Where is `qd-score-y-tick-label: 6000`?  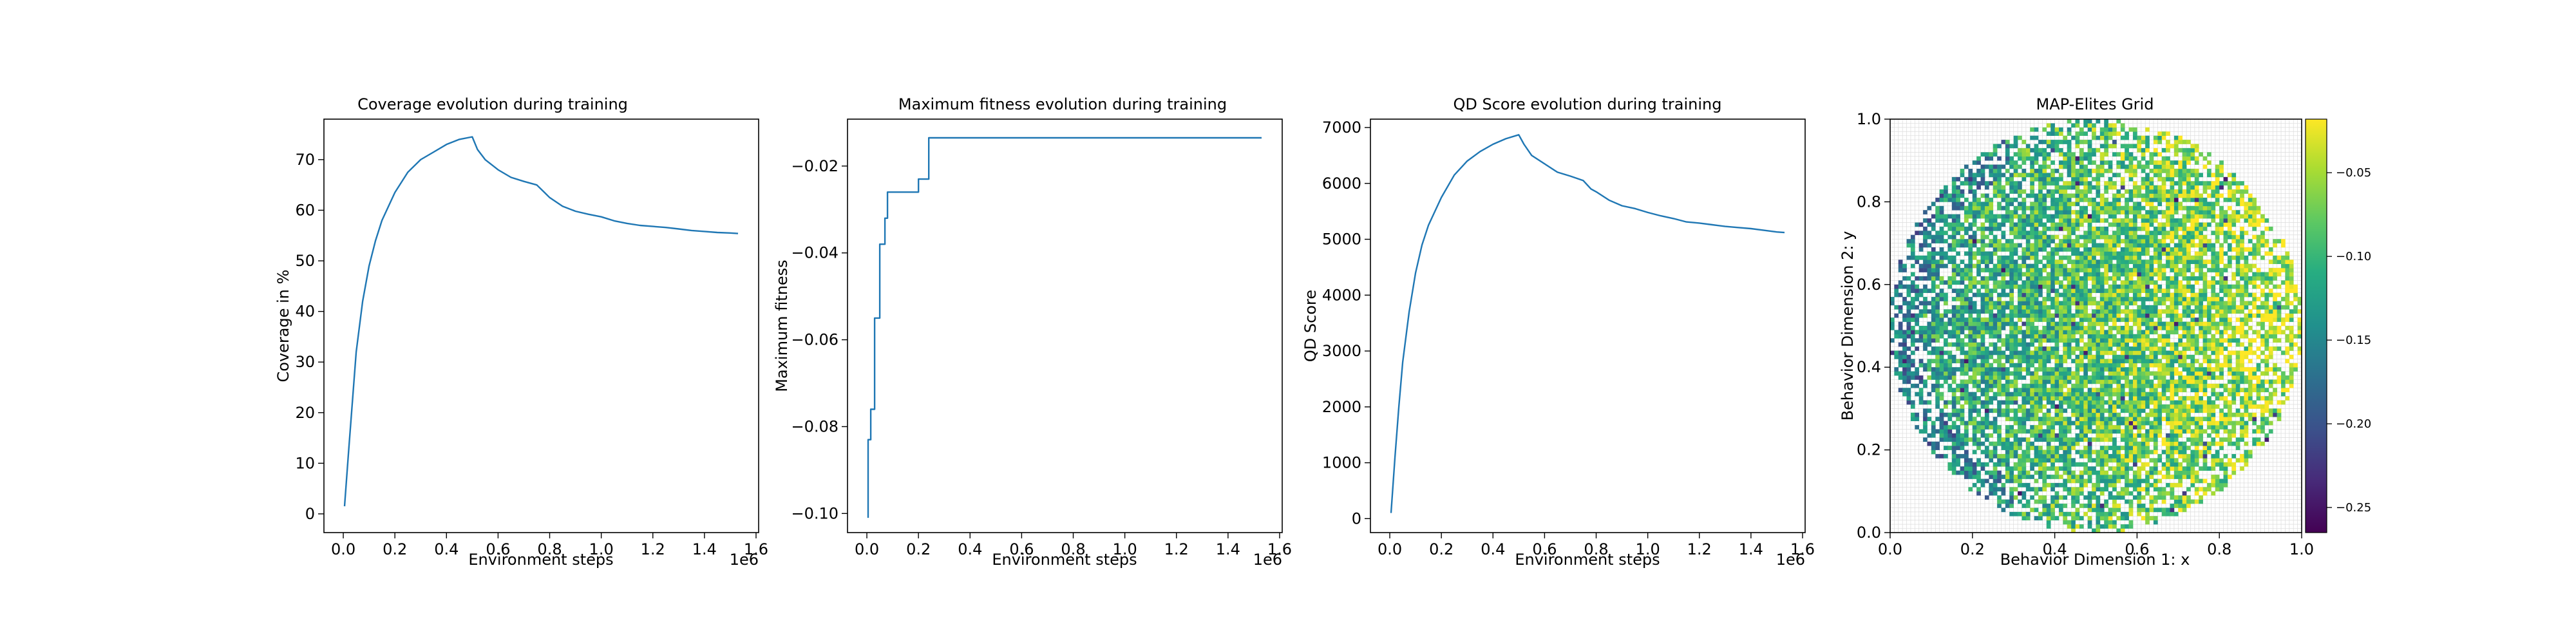 qd-score-y-tick-label: 6000 is located at coordinates (1341, 184).